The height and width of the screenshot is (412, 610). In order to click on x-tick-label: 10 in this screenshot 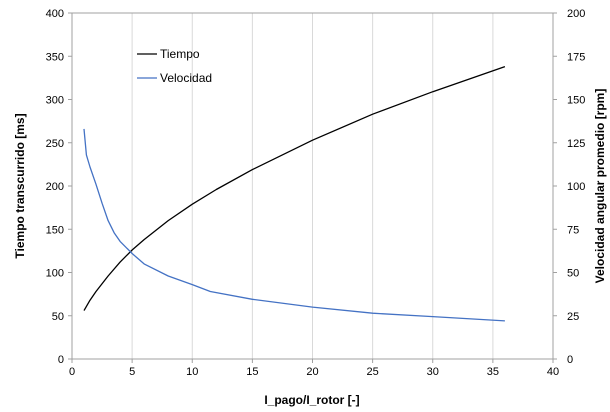, I will do `click(192, 372)`.